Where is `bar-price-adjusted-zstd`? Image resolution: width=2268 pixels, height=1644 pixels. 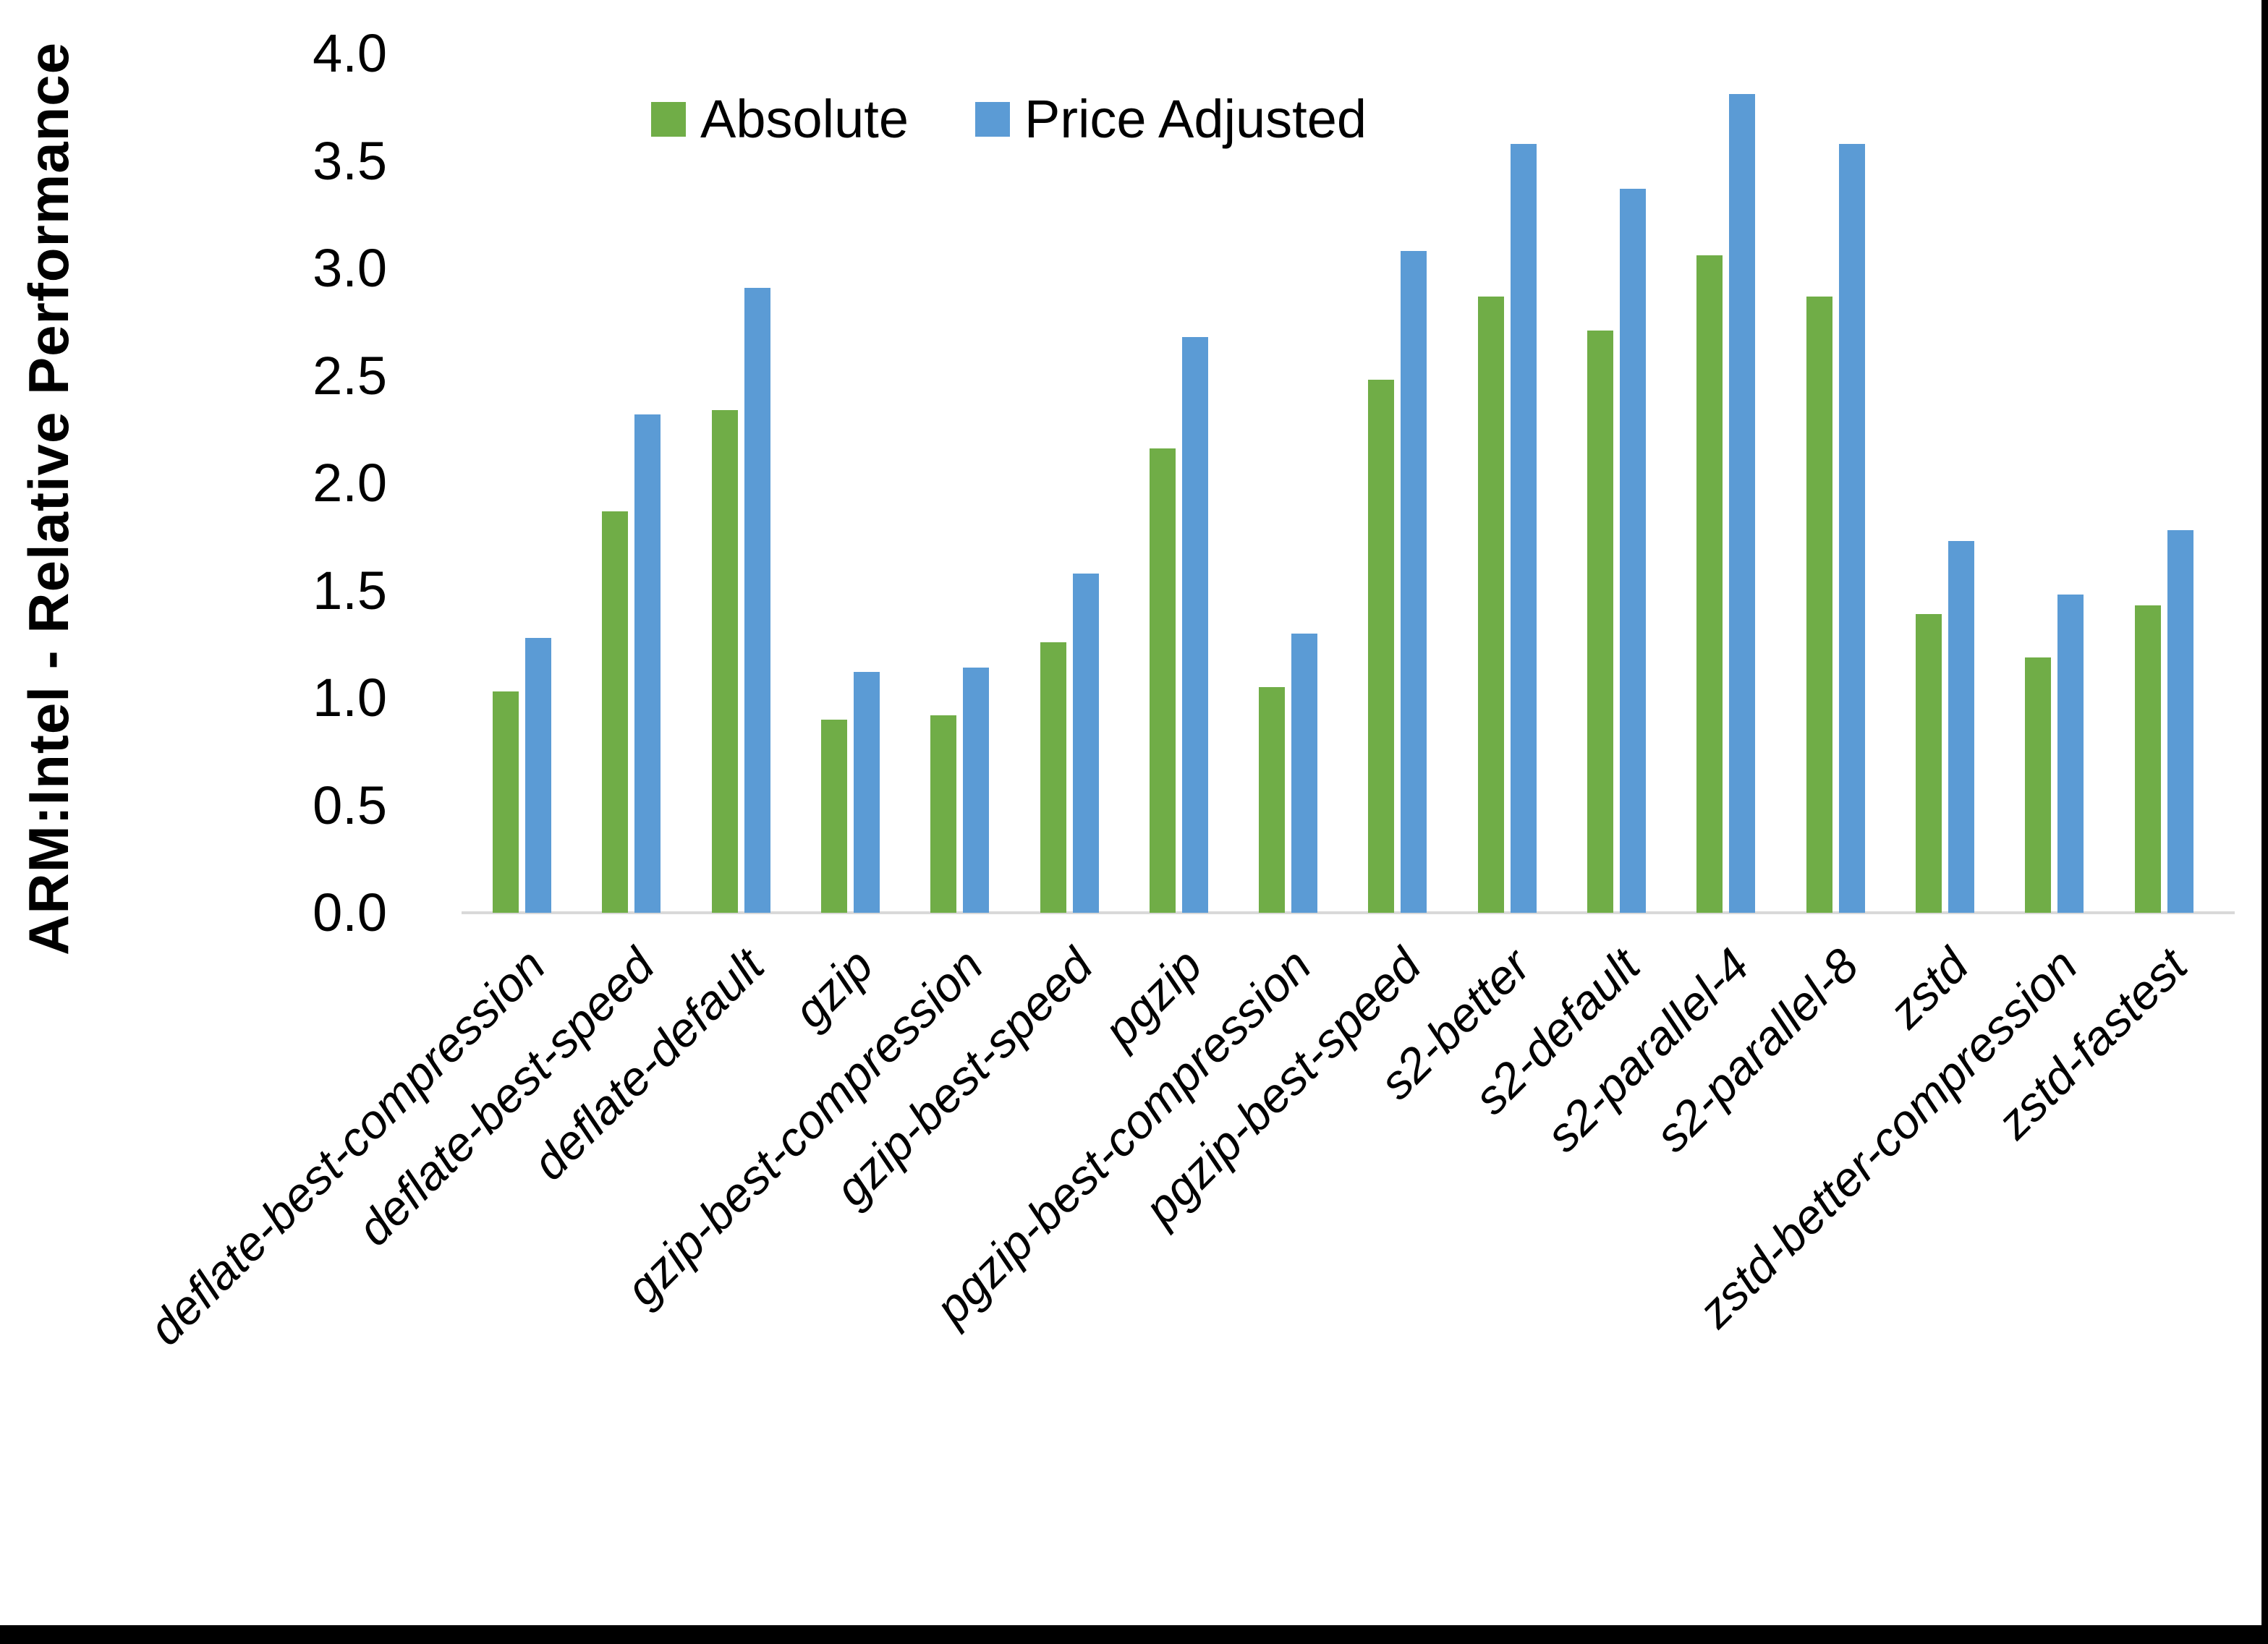
bar-price-adjusted-zstd is located at coordinates (1961, 727).